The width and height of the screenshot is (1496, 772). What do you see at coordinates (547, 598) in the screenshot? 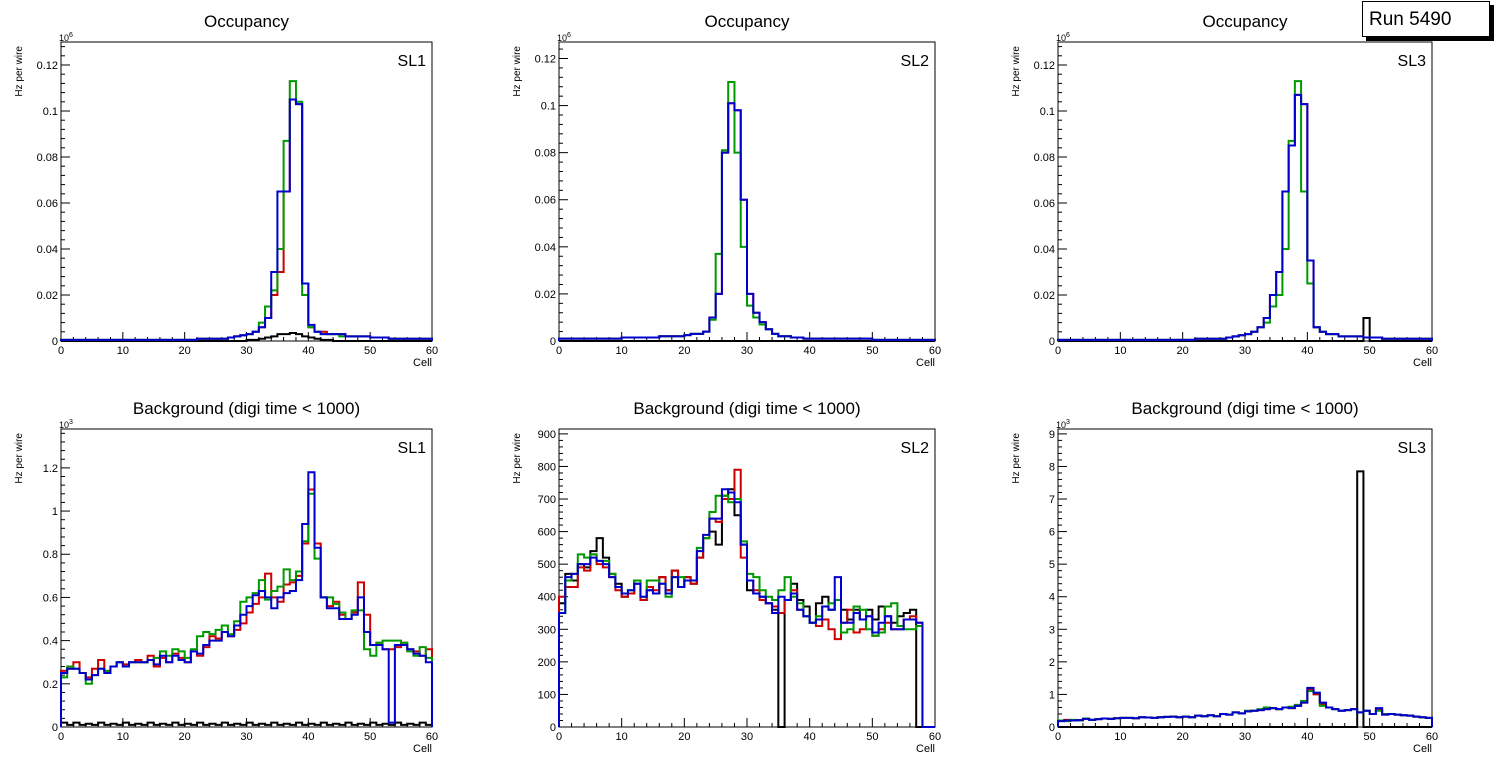
I see `y-tick-label: 400` at bounding box center [547, 598].